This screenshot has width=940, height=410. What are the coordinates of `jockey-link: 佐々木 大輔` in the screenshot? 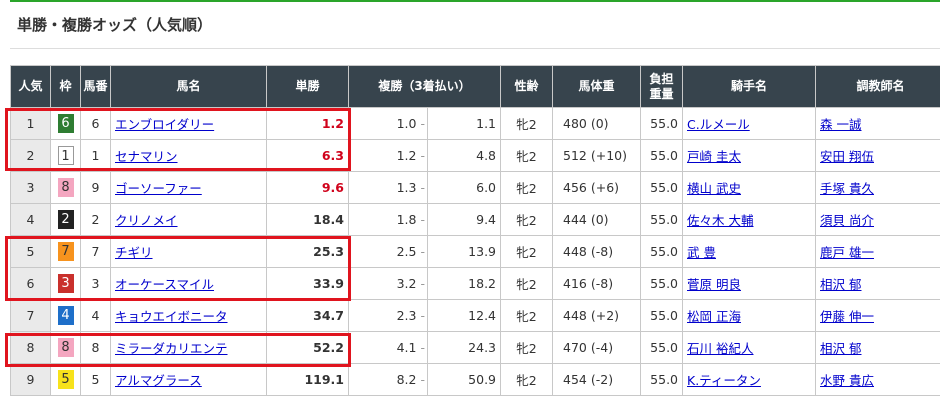 It's located at (720, 220).